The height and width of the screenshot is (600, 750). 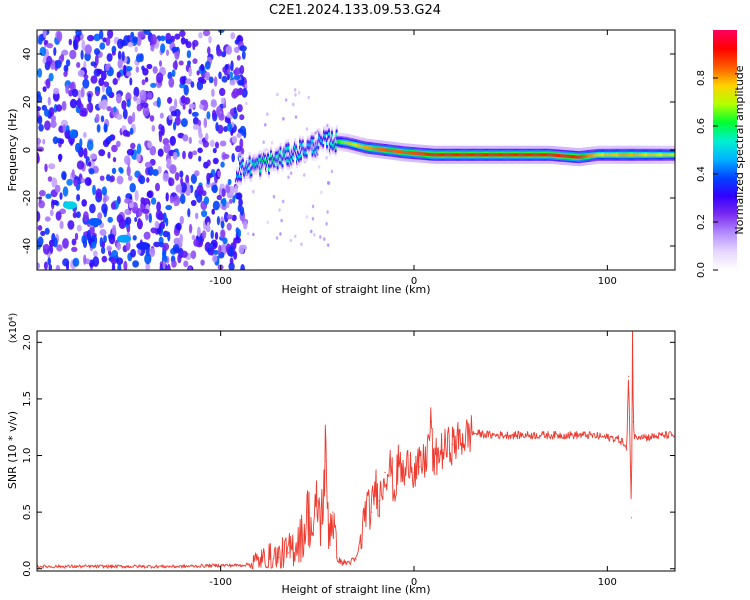 I want to click on spectrogram-x-axis-label: Height of straight line (km), so click(x=355, y=289).